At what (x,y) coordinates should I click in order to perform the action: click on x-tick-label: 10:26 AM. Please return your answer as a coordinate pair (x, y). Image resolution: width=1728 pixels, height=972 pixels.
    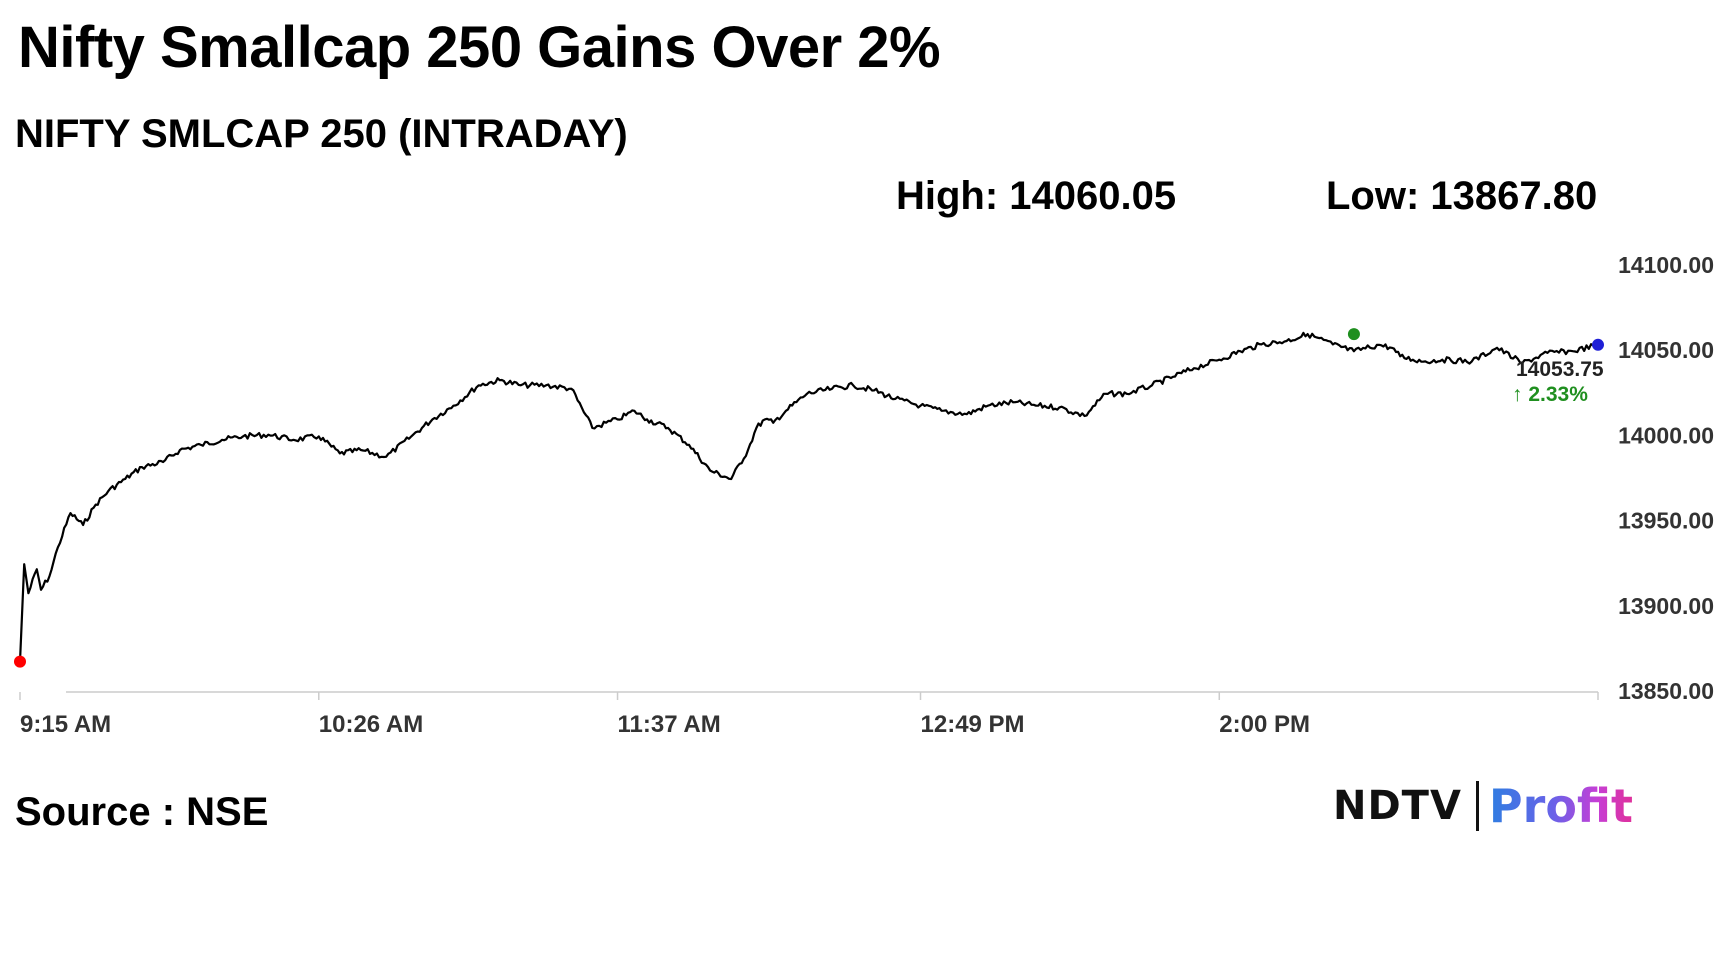
    Looking at the image, I should click on (371, 724).